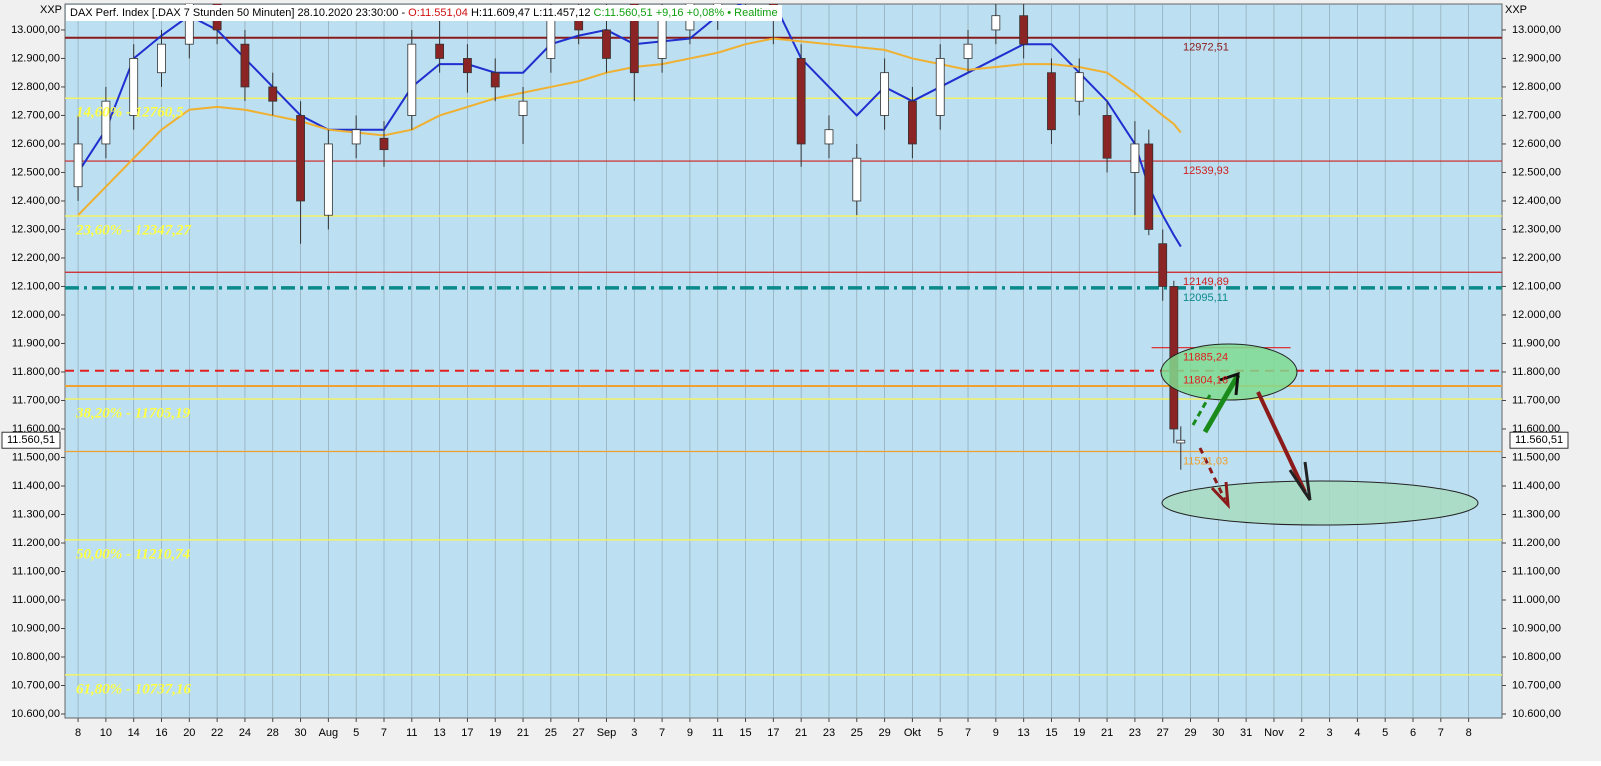  Describe the element at coordinates (1205, 381) in the screenshot. I see `level-label: 11804,16` at that location.